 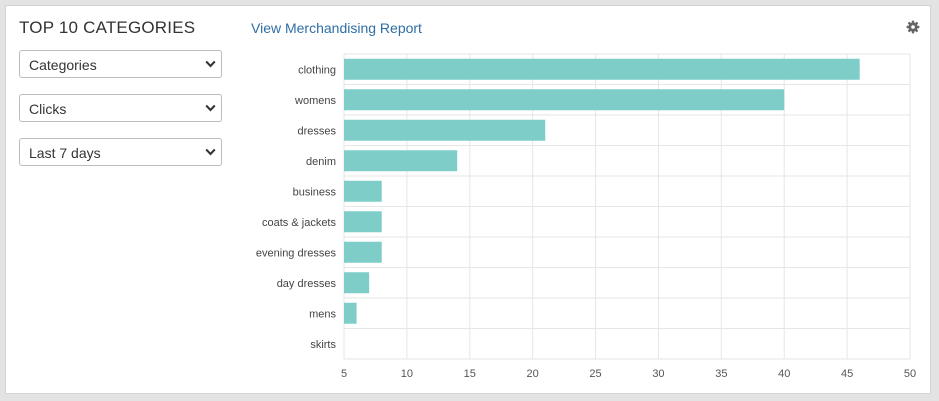 I want to click on bar-denim, so click(x=401, y=161).